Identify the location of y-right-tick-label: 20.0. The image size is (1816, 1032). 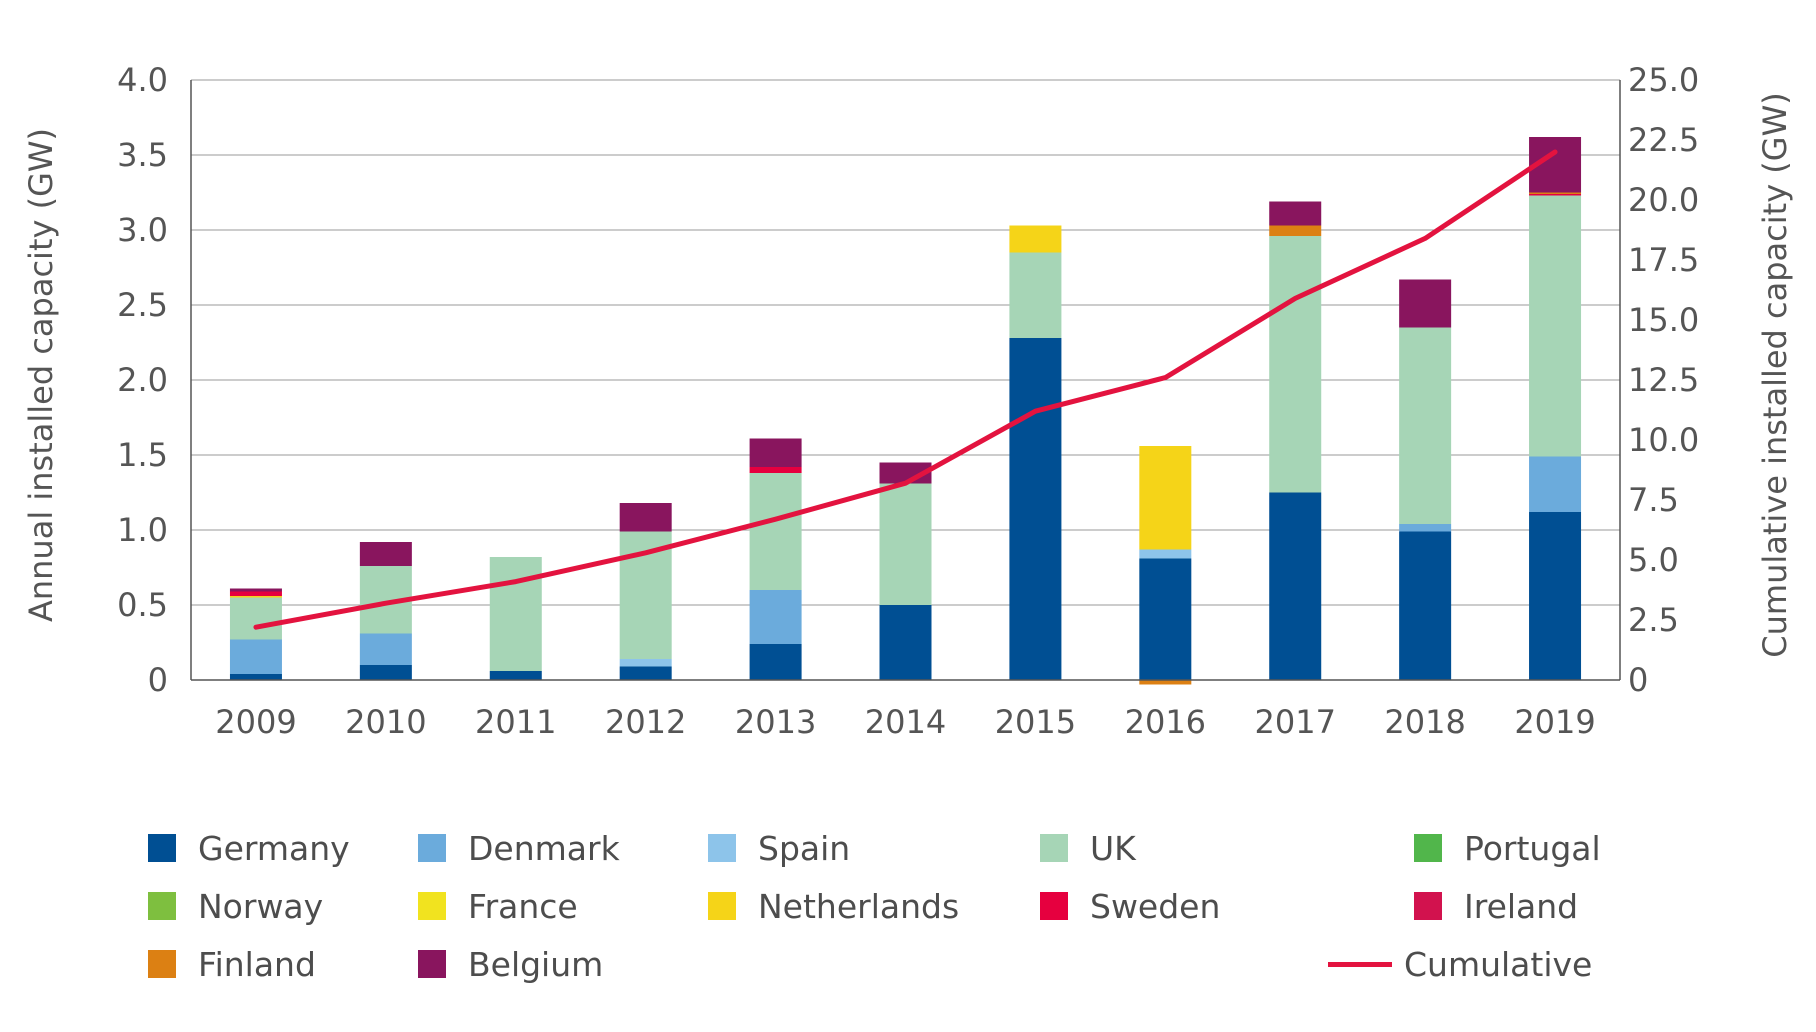
(1663, 200).